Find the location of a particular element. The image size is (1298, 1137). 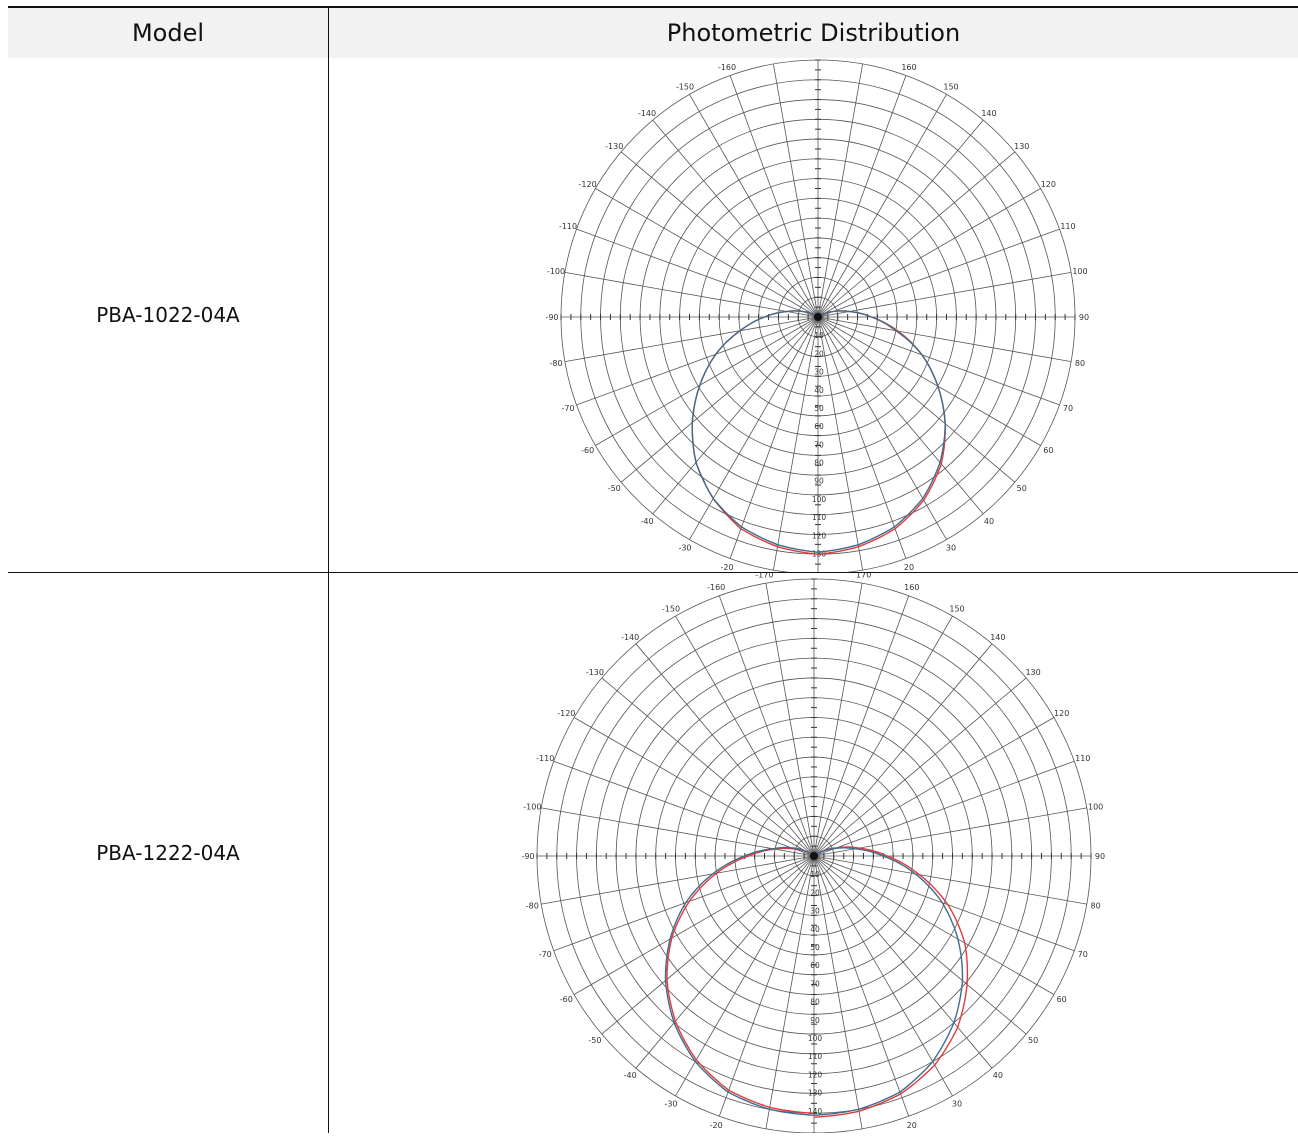

angle-tick-label: 40 is located at coordinates (998, 1075).